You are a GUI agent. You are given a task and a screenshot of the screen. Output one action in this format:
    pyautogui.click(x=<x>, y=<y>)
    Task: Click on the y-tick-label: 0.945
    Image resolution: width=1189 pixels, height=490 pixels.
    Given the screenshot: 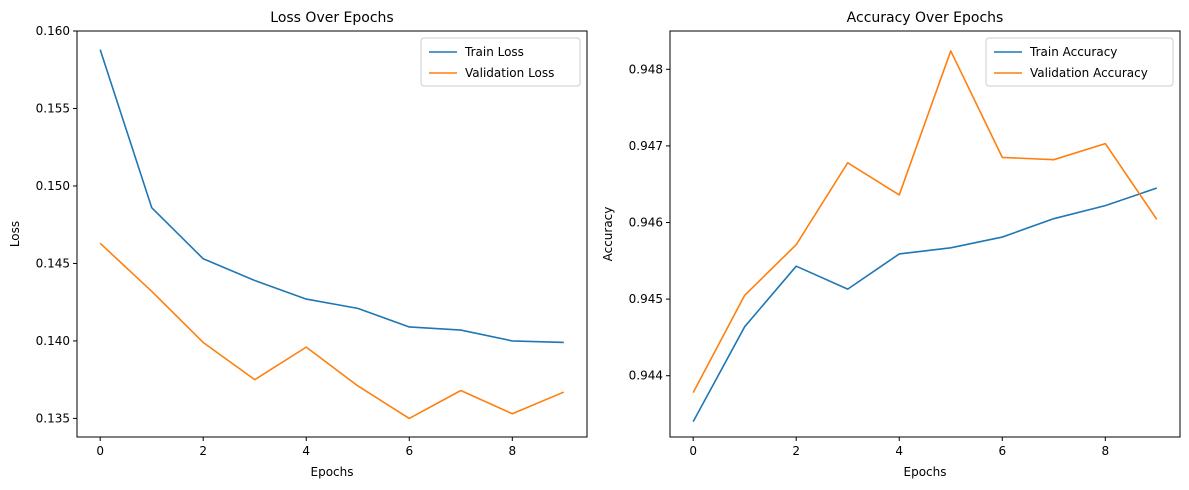 What is the action you would take?
    pyautogui.click(x=646, y=299)
    